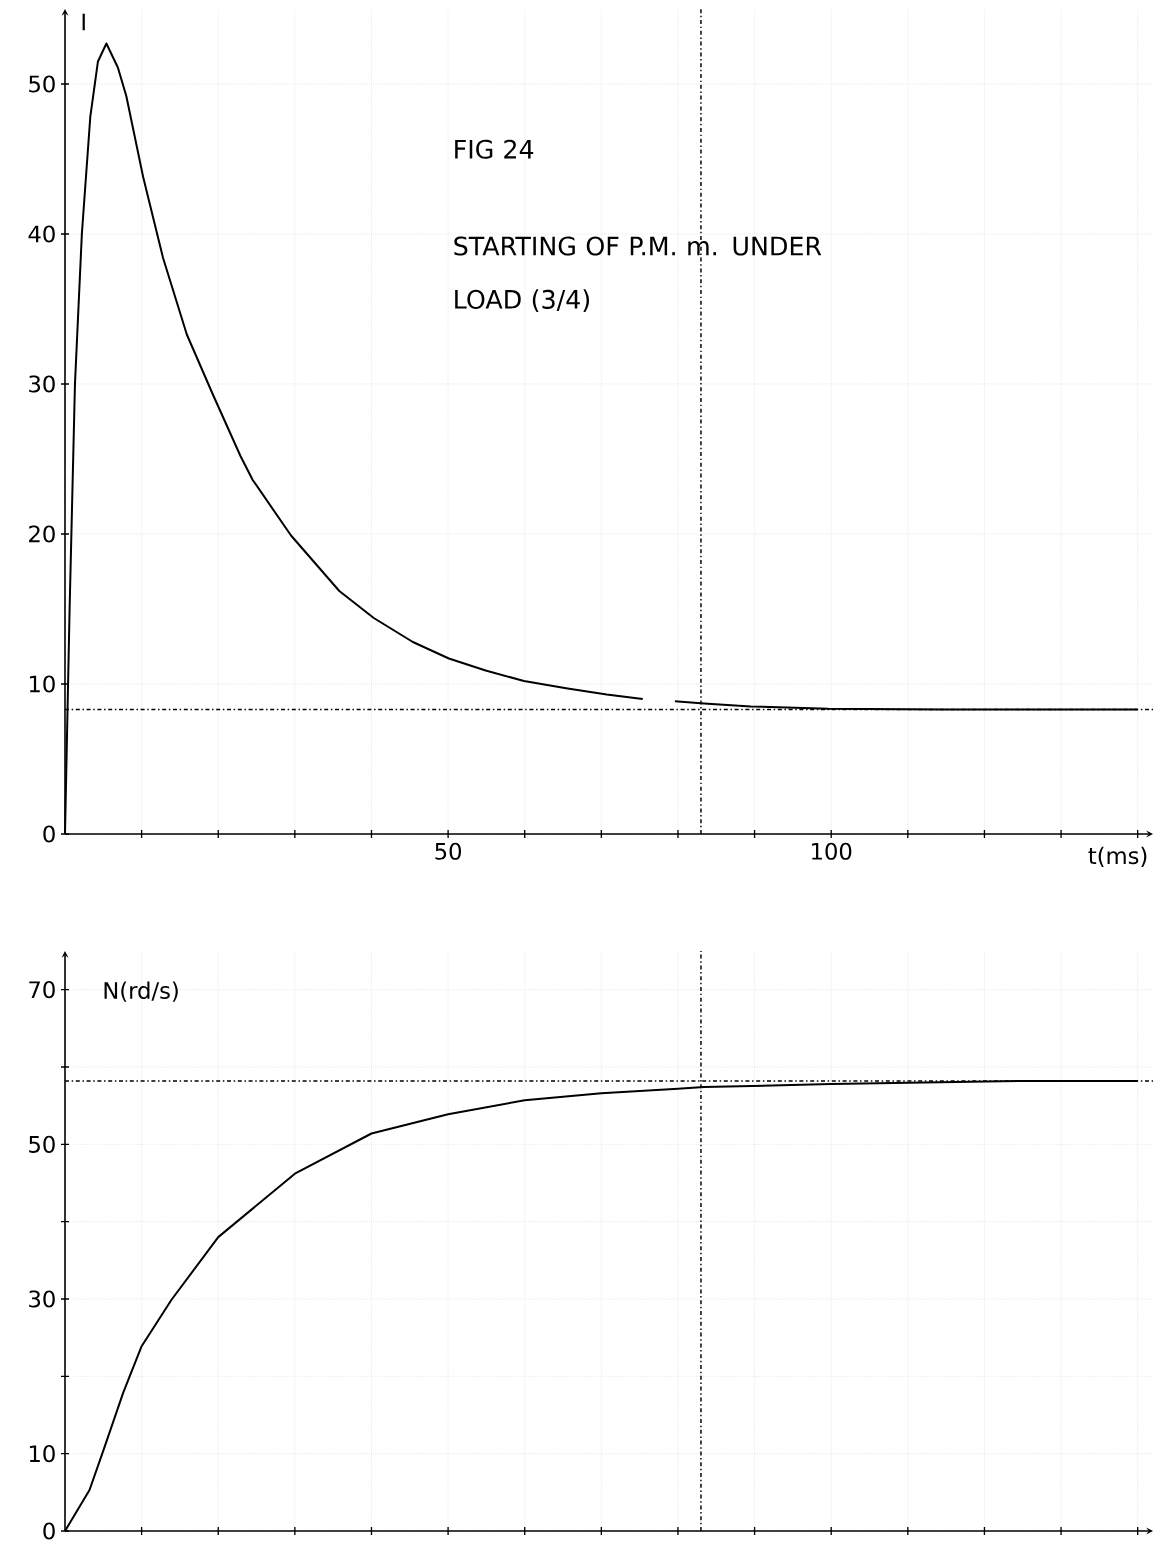  Describe the element at coordinates (141, 991) in the screenshot. I see `y-axis-title: N(rd/s)` at that location.